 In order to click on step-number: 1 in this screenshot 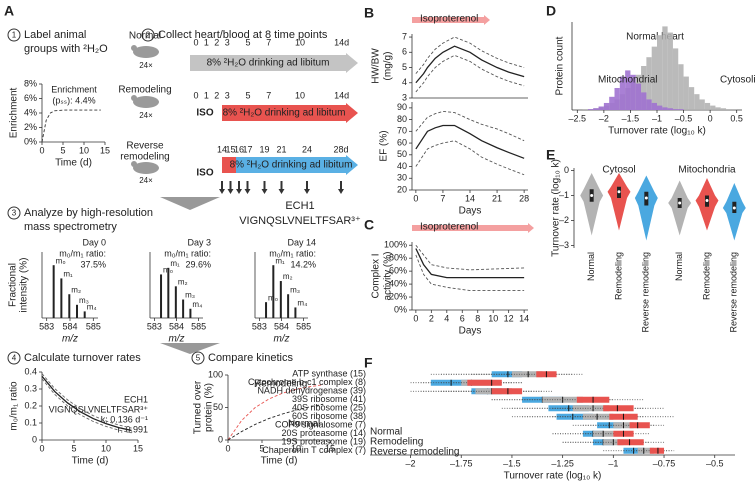, I will do `click(14, 35)`.